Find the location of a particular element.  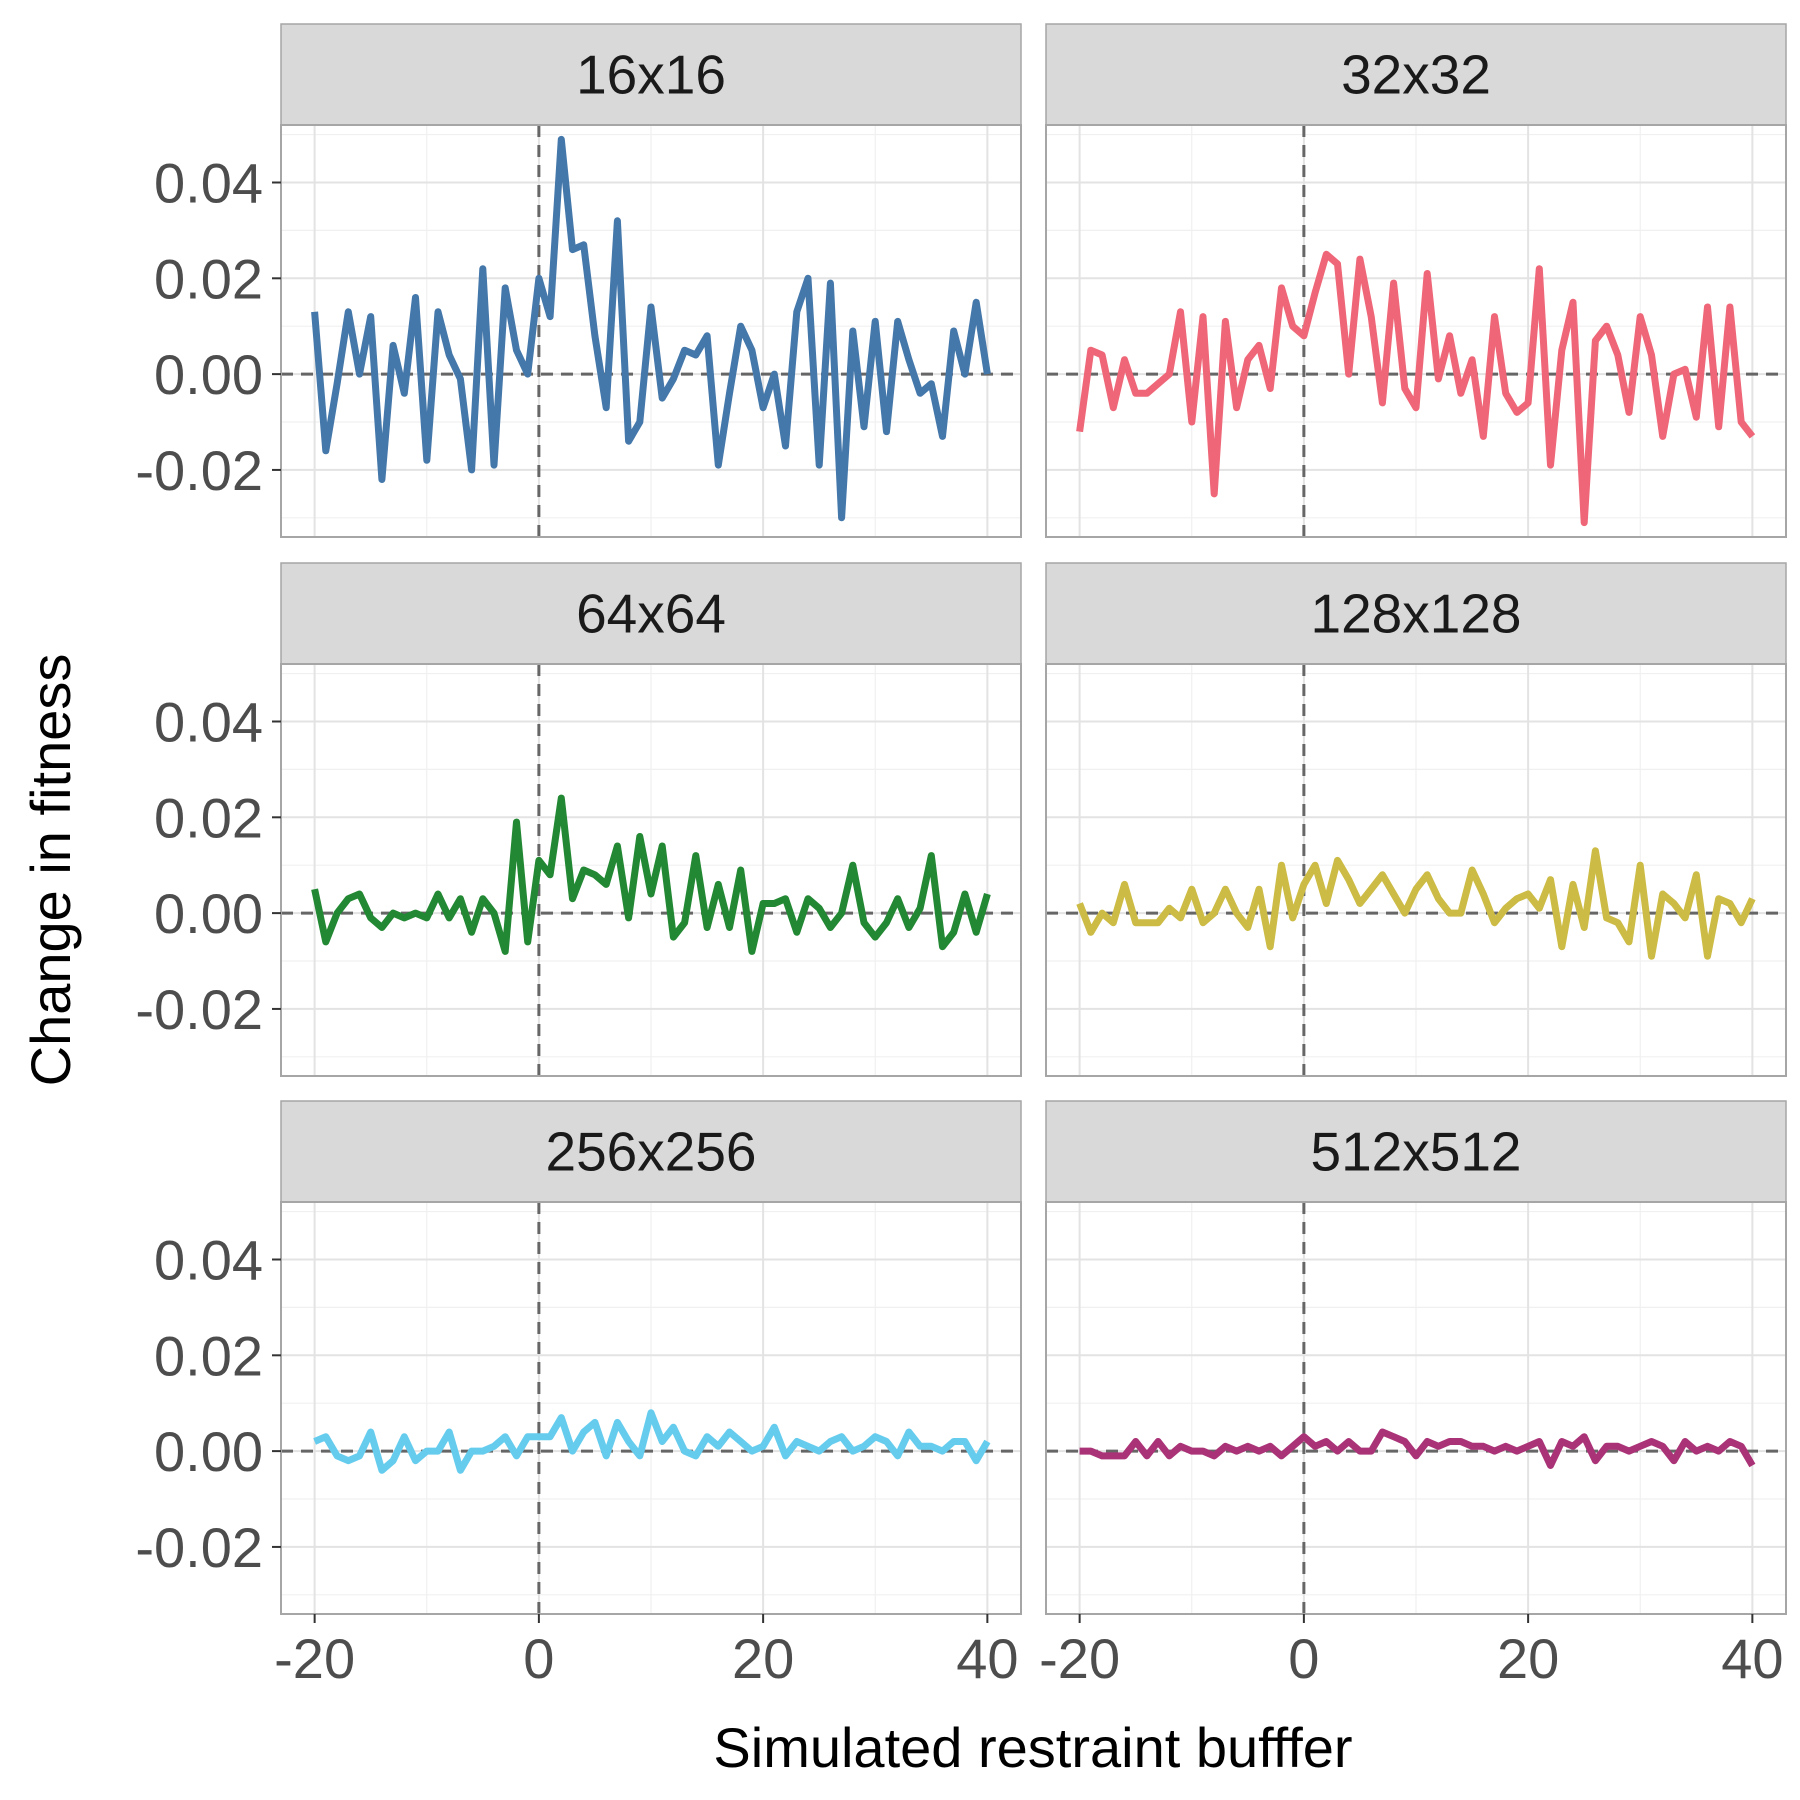

panel-512x512: 512x512 -20 0 20 40 is located at coordinates (1413, 1395).